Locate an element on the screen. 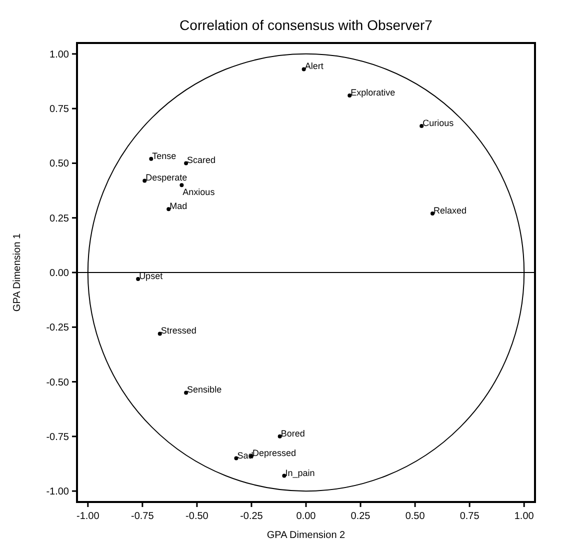 This screenshot has width=562, height=559. annotation: Alert is located at coordinates (314, 66).